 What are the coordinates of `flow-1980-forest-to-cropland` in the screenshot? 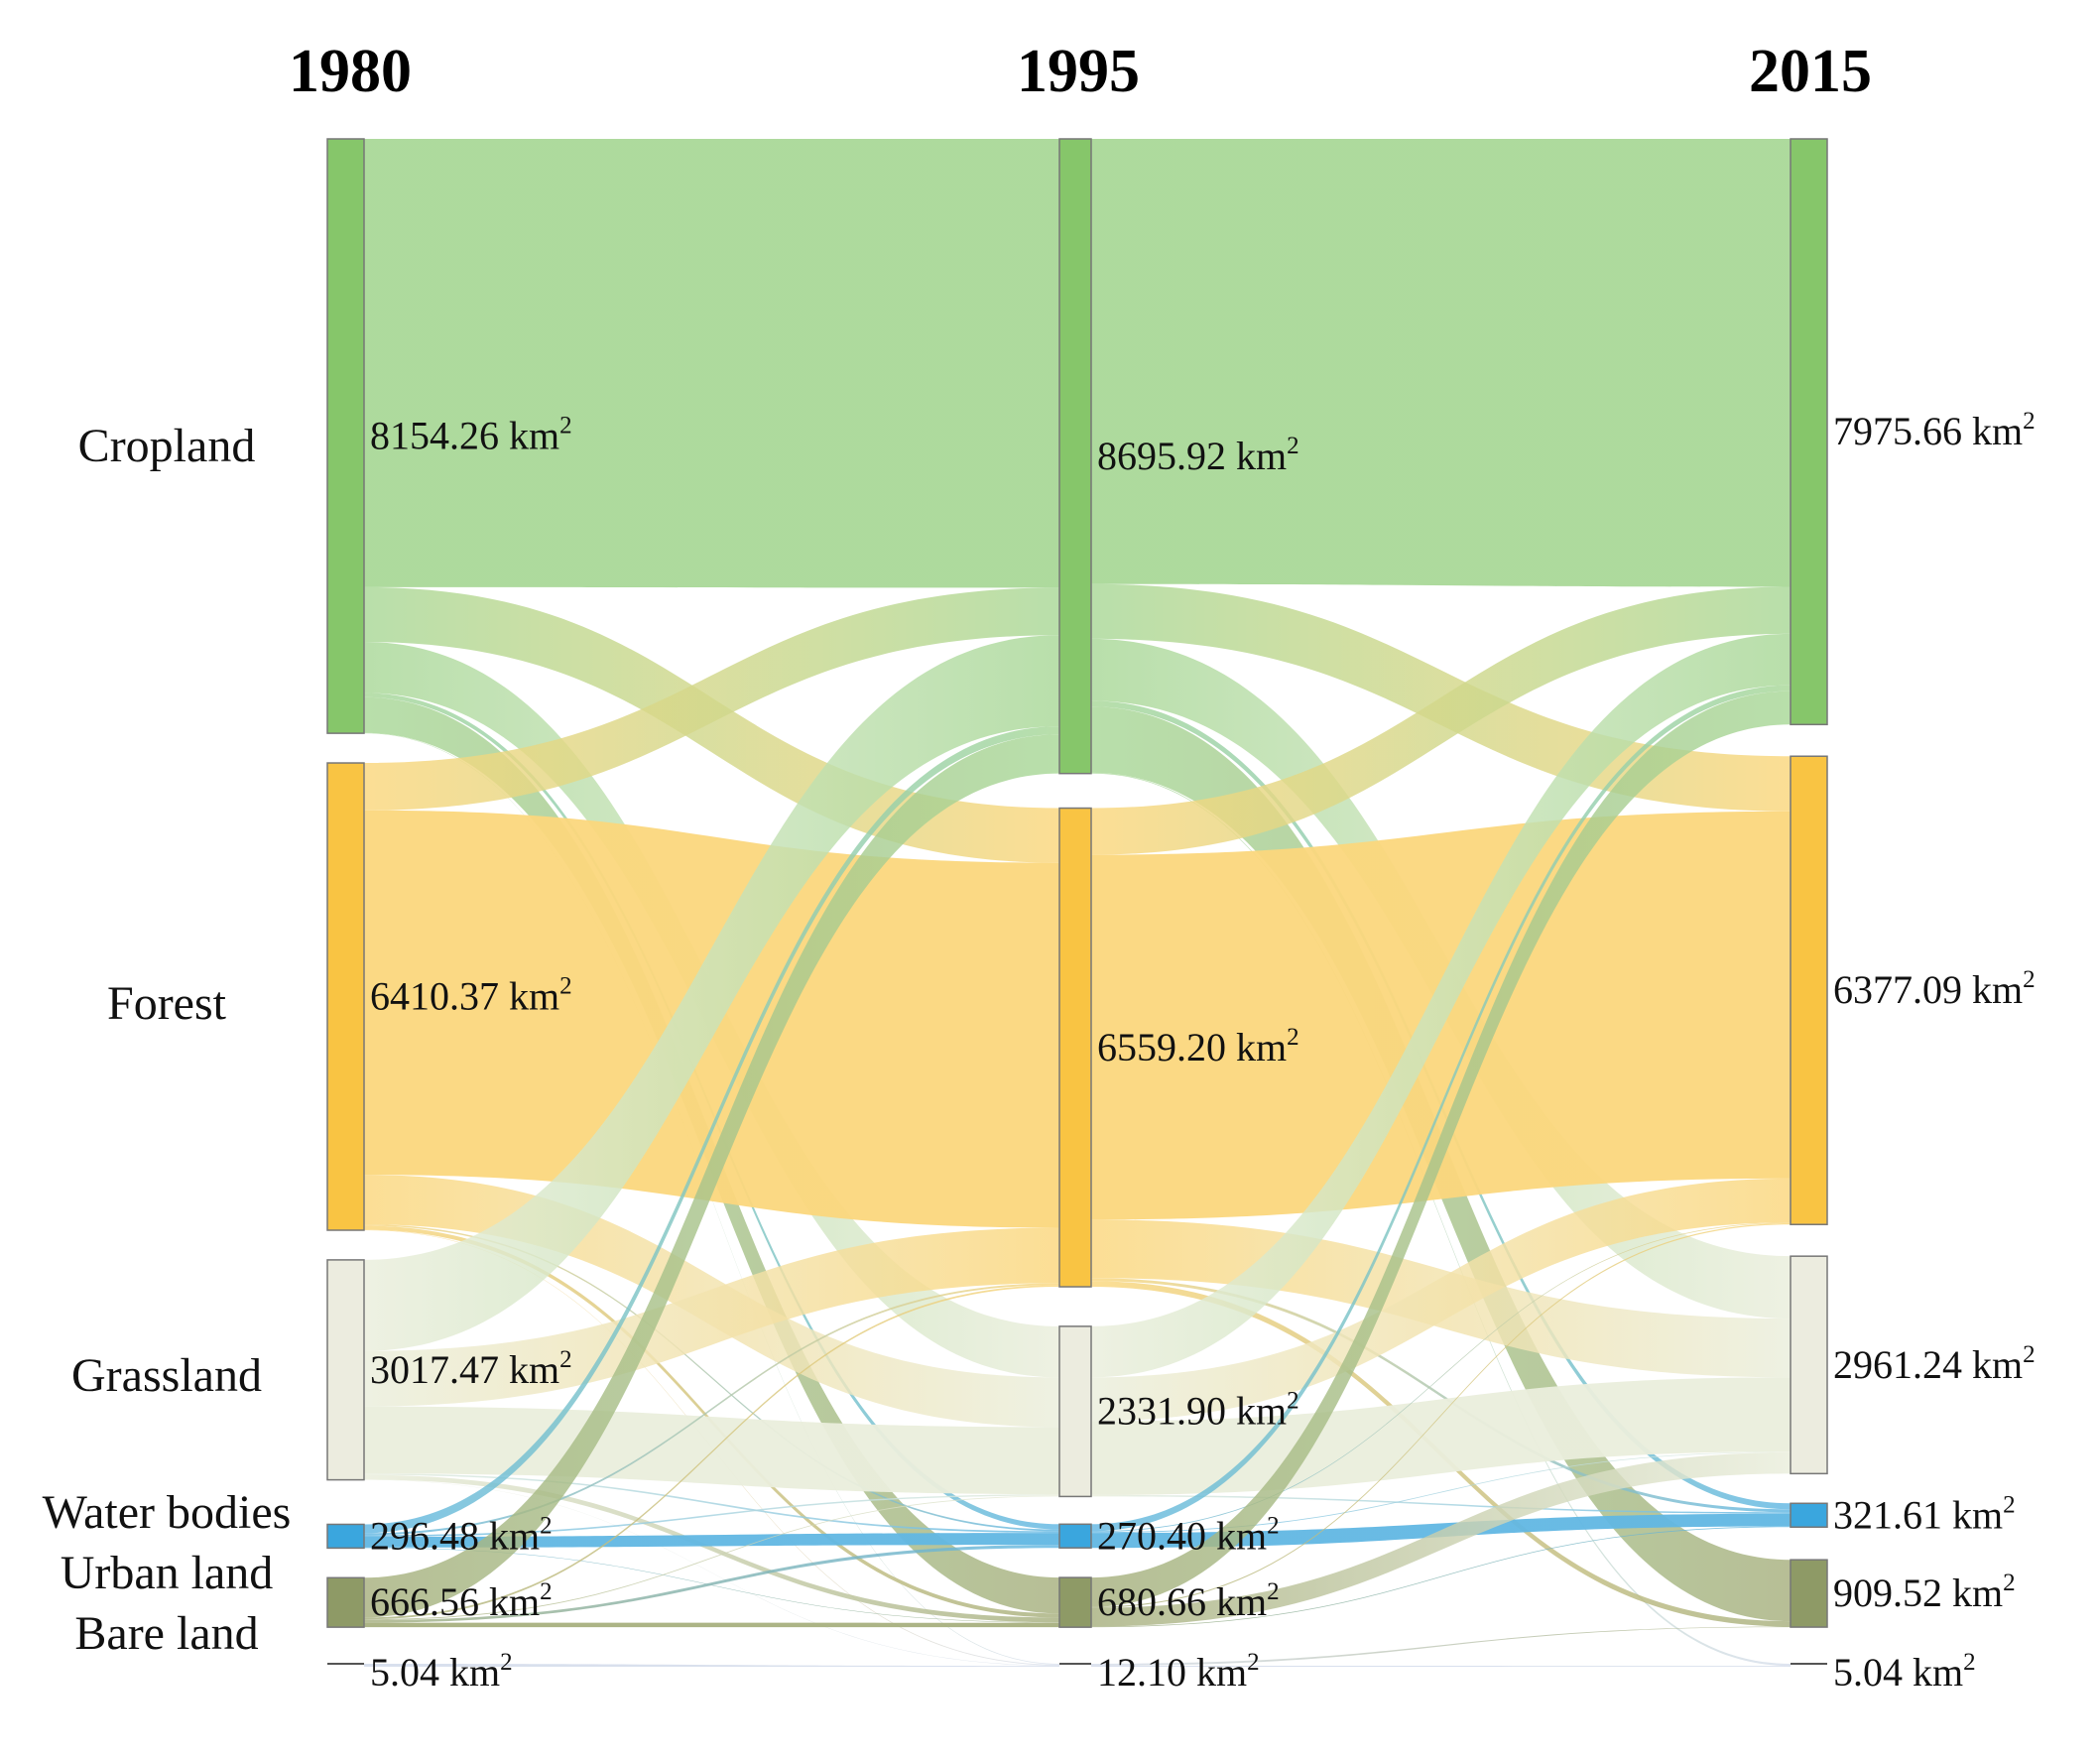 It's located at (711, 699).